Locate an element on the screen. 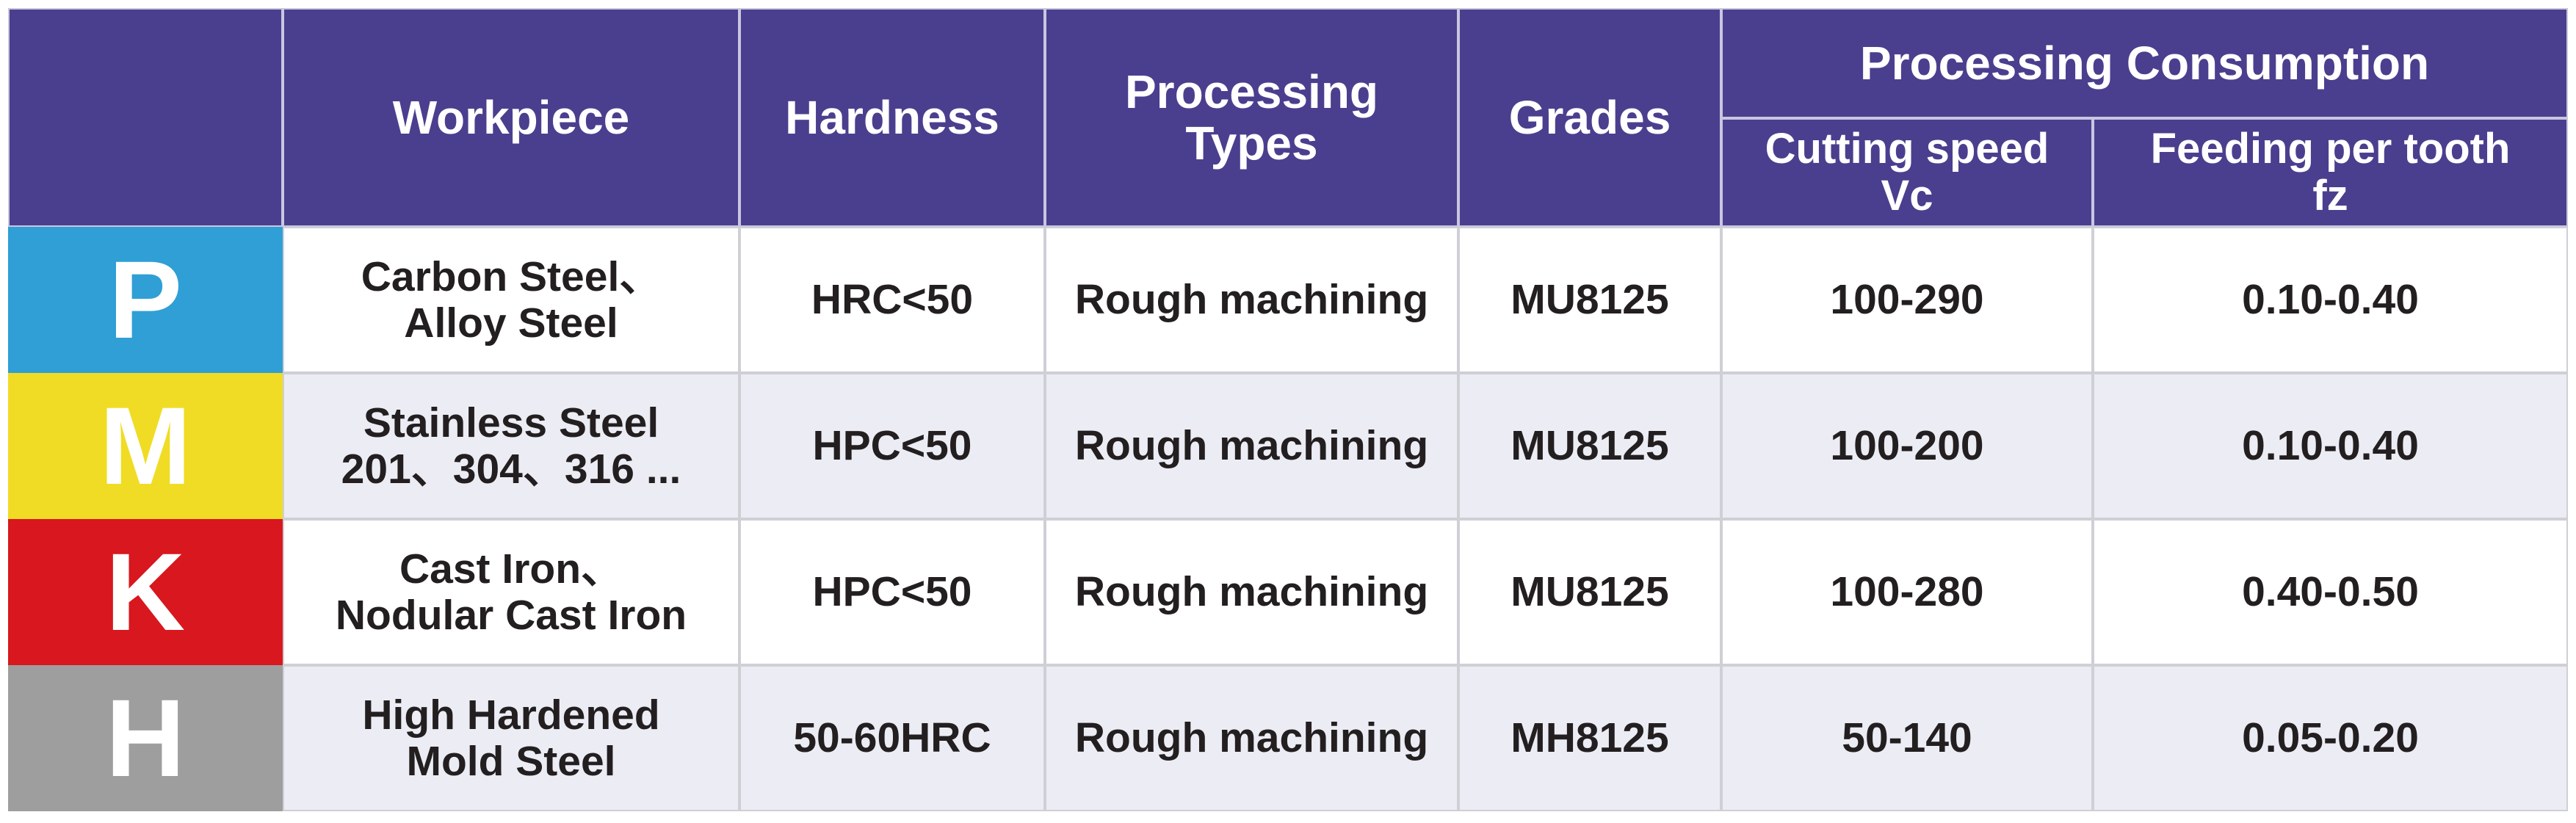 This screenshot has width=2576, height=823. cell-text: Cutting speed is located at coordinates (1907, 149).